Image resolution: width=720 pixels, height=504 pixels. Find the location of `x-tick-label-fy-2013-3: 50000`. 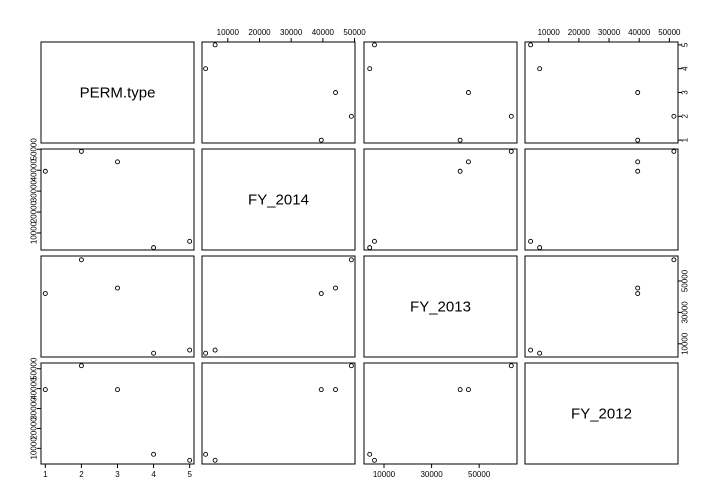

x-tick-label-fy-2013-3: 50000 is located at coordinates (479, 474).